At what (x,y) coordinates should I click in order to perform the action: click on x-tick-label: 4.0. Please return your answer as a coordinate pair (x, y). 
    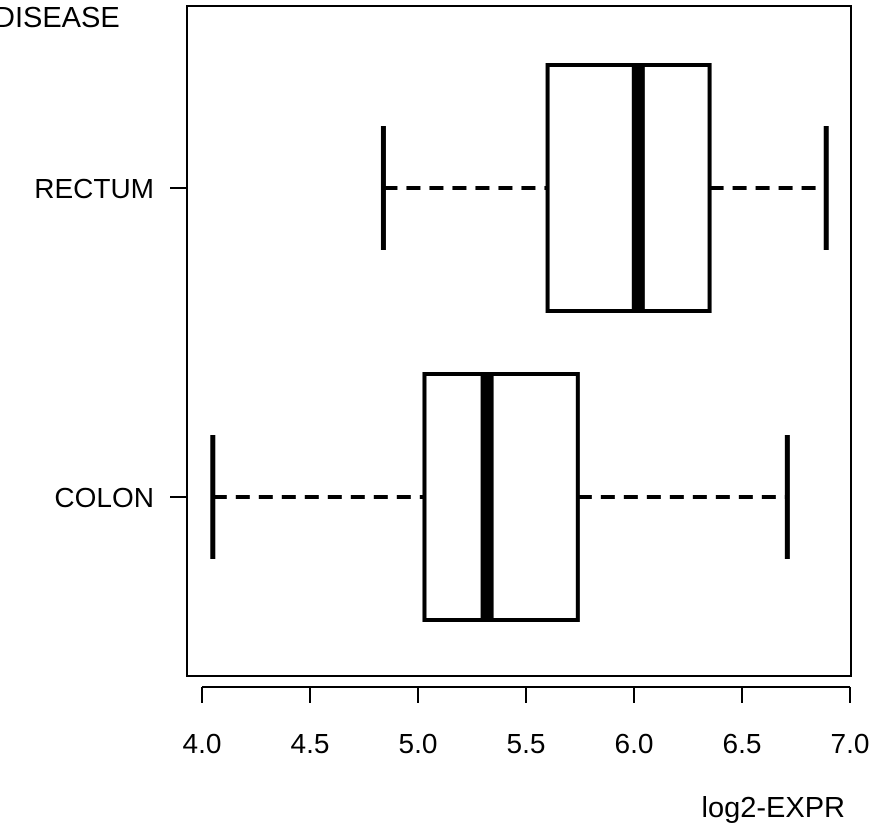
    Looking at the image, I should click on (202, 743).